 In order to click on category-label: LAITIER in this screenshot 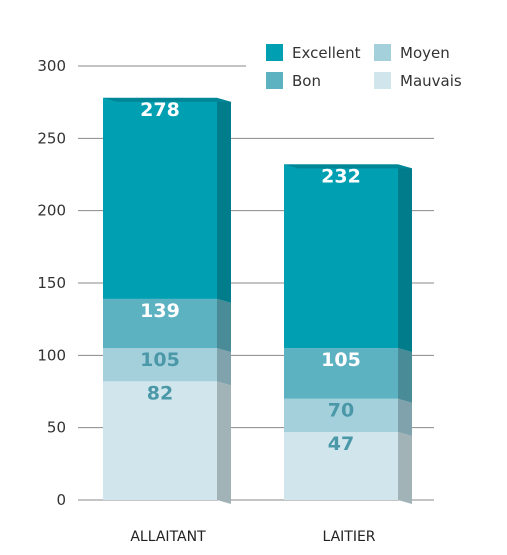, I will do `click(348, 537)`.